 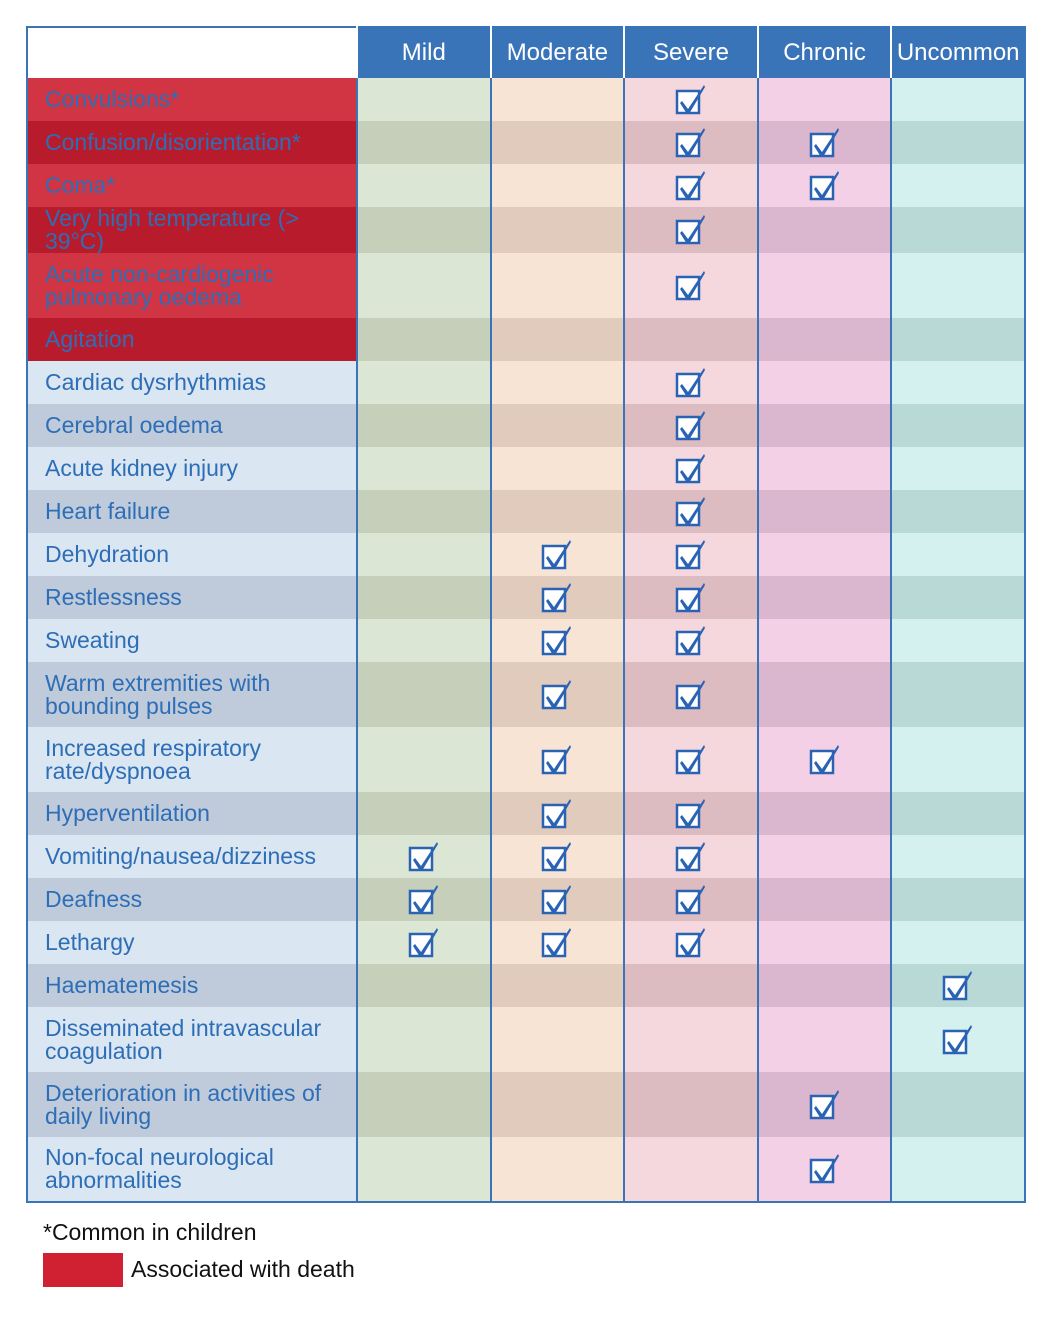 What do you see at coordinates (526, 285) in the screenshot?
I see `table-row: Acute non-cardiogenic pulmonary oedema` at bounding box center [526, 285].